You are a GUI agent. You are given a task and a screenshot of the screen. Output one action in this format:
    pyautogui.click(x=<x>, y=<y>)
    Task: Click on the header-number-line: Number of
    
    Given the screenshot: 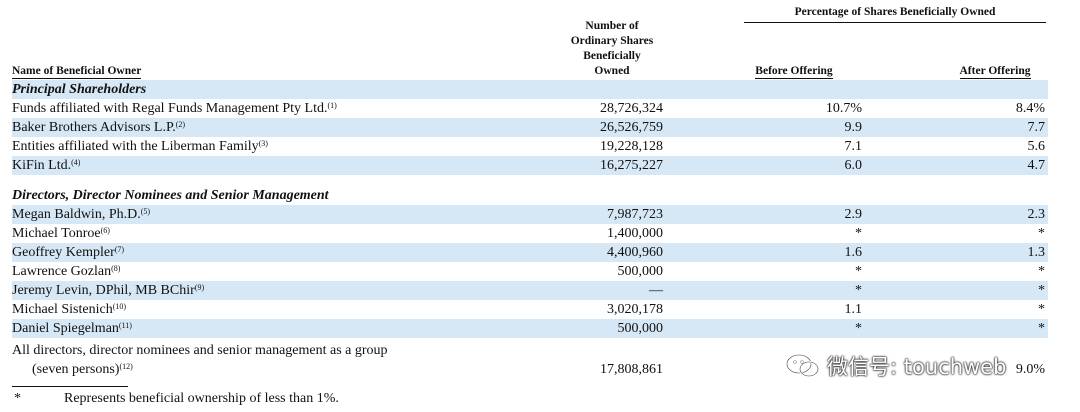 What is the action you would take?
    pyautogui.click(x=612, y=26)
    